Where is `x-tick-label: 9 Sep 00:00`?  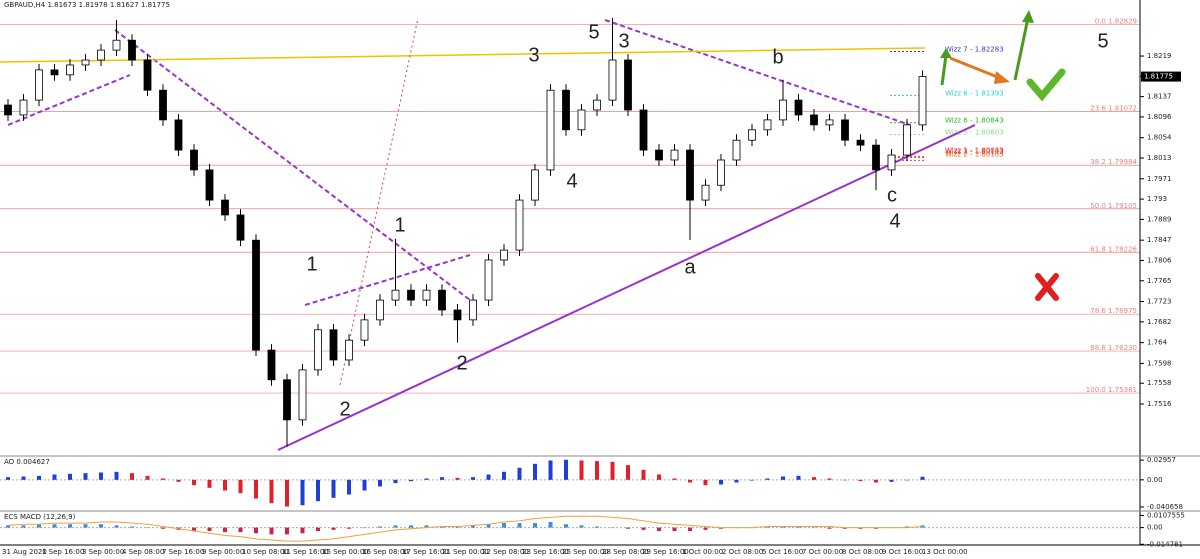
x-tick-label: 9 Sep 00:00 is located at coordinates (223, 552).